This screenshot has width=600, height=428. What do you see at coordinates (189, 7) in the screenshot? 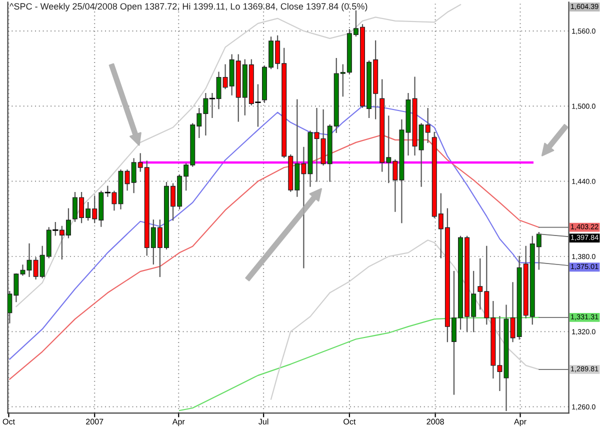
I see `chart-title: ^SPC - Weekly 25/04/2008 Open 1387.72, Hi 1399.11, Lo 1369.84, Close 1397.84 (0.5%)` at bounding box center [189, 7].